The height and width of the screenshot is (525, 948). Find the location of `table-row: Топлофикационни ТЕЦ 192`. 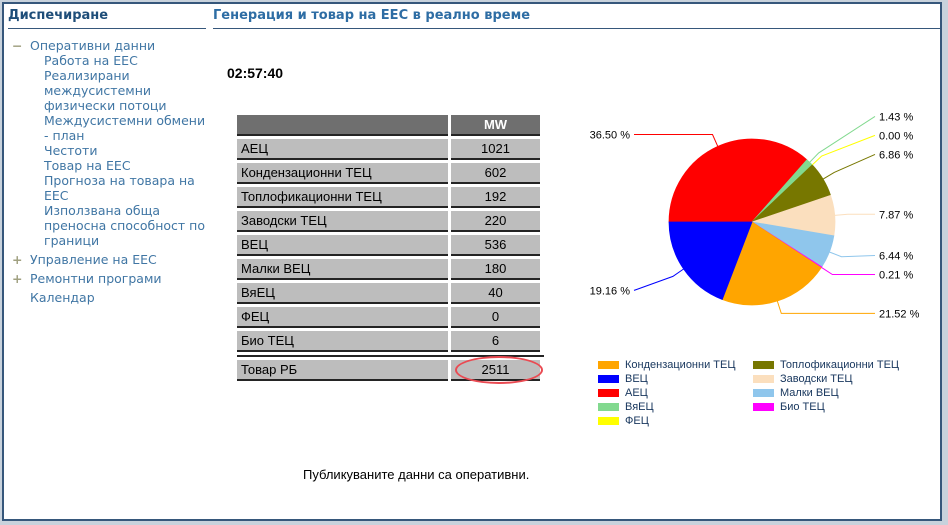

table-row: Топлофикационни ТЕЦ 192 is located at coordinates (390, 197).